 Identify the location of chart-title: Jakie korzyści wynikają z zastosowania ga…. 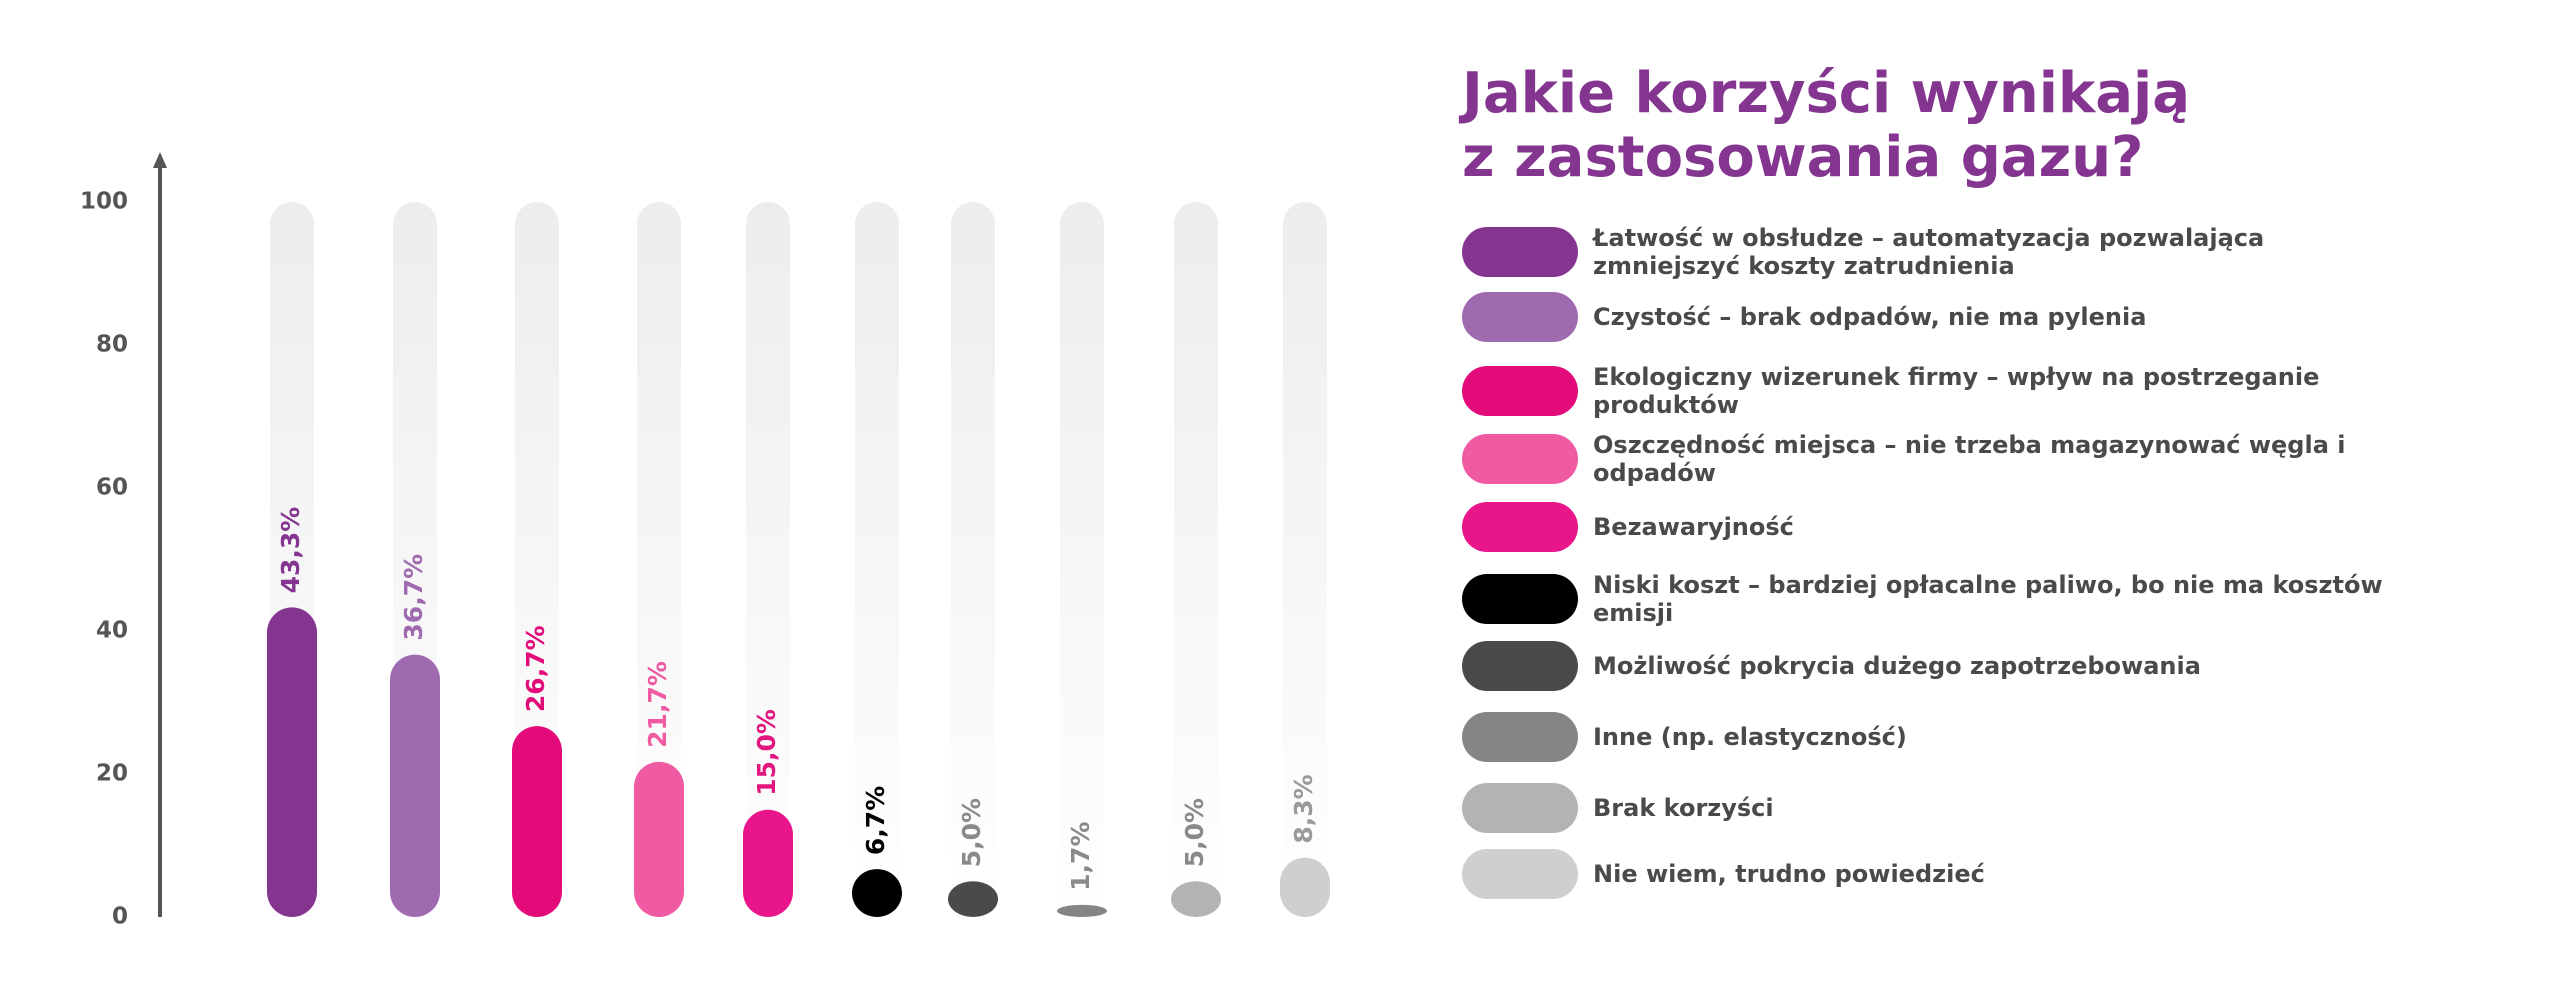
(1826, 126).